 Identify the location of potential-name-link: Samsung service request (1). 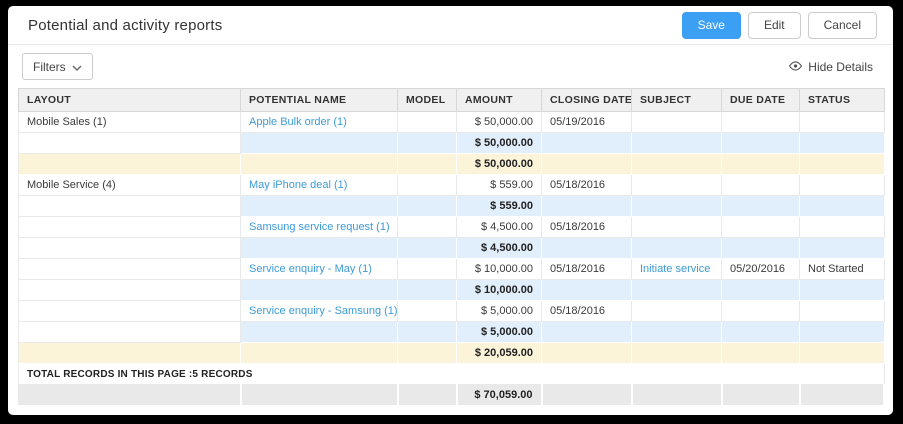
(319, 227).